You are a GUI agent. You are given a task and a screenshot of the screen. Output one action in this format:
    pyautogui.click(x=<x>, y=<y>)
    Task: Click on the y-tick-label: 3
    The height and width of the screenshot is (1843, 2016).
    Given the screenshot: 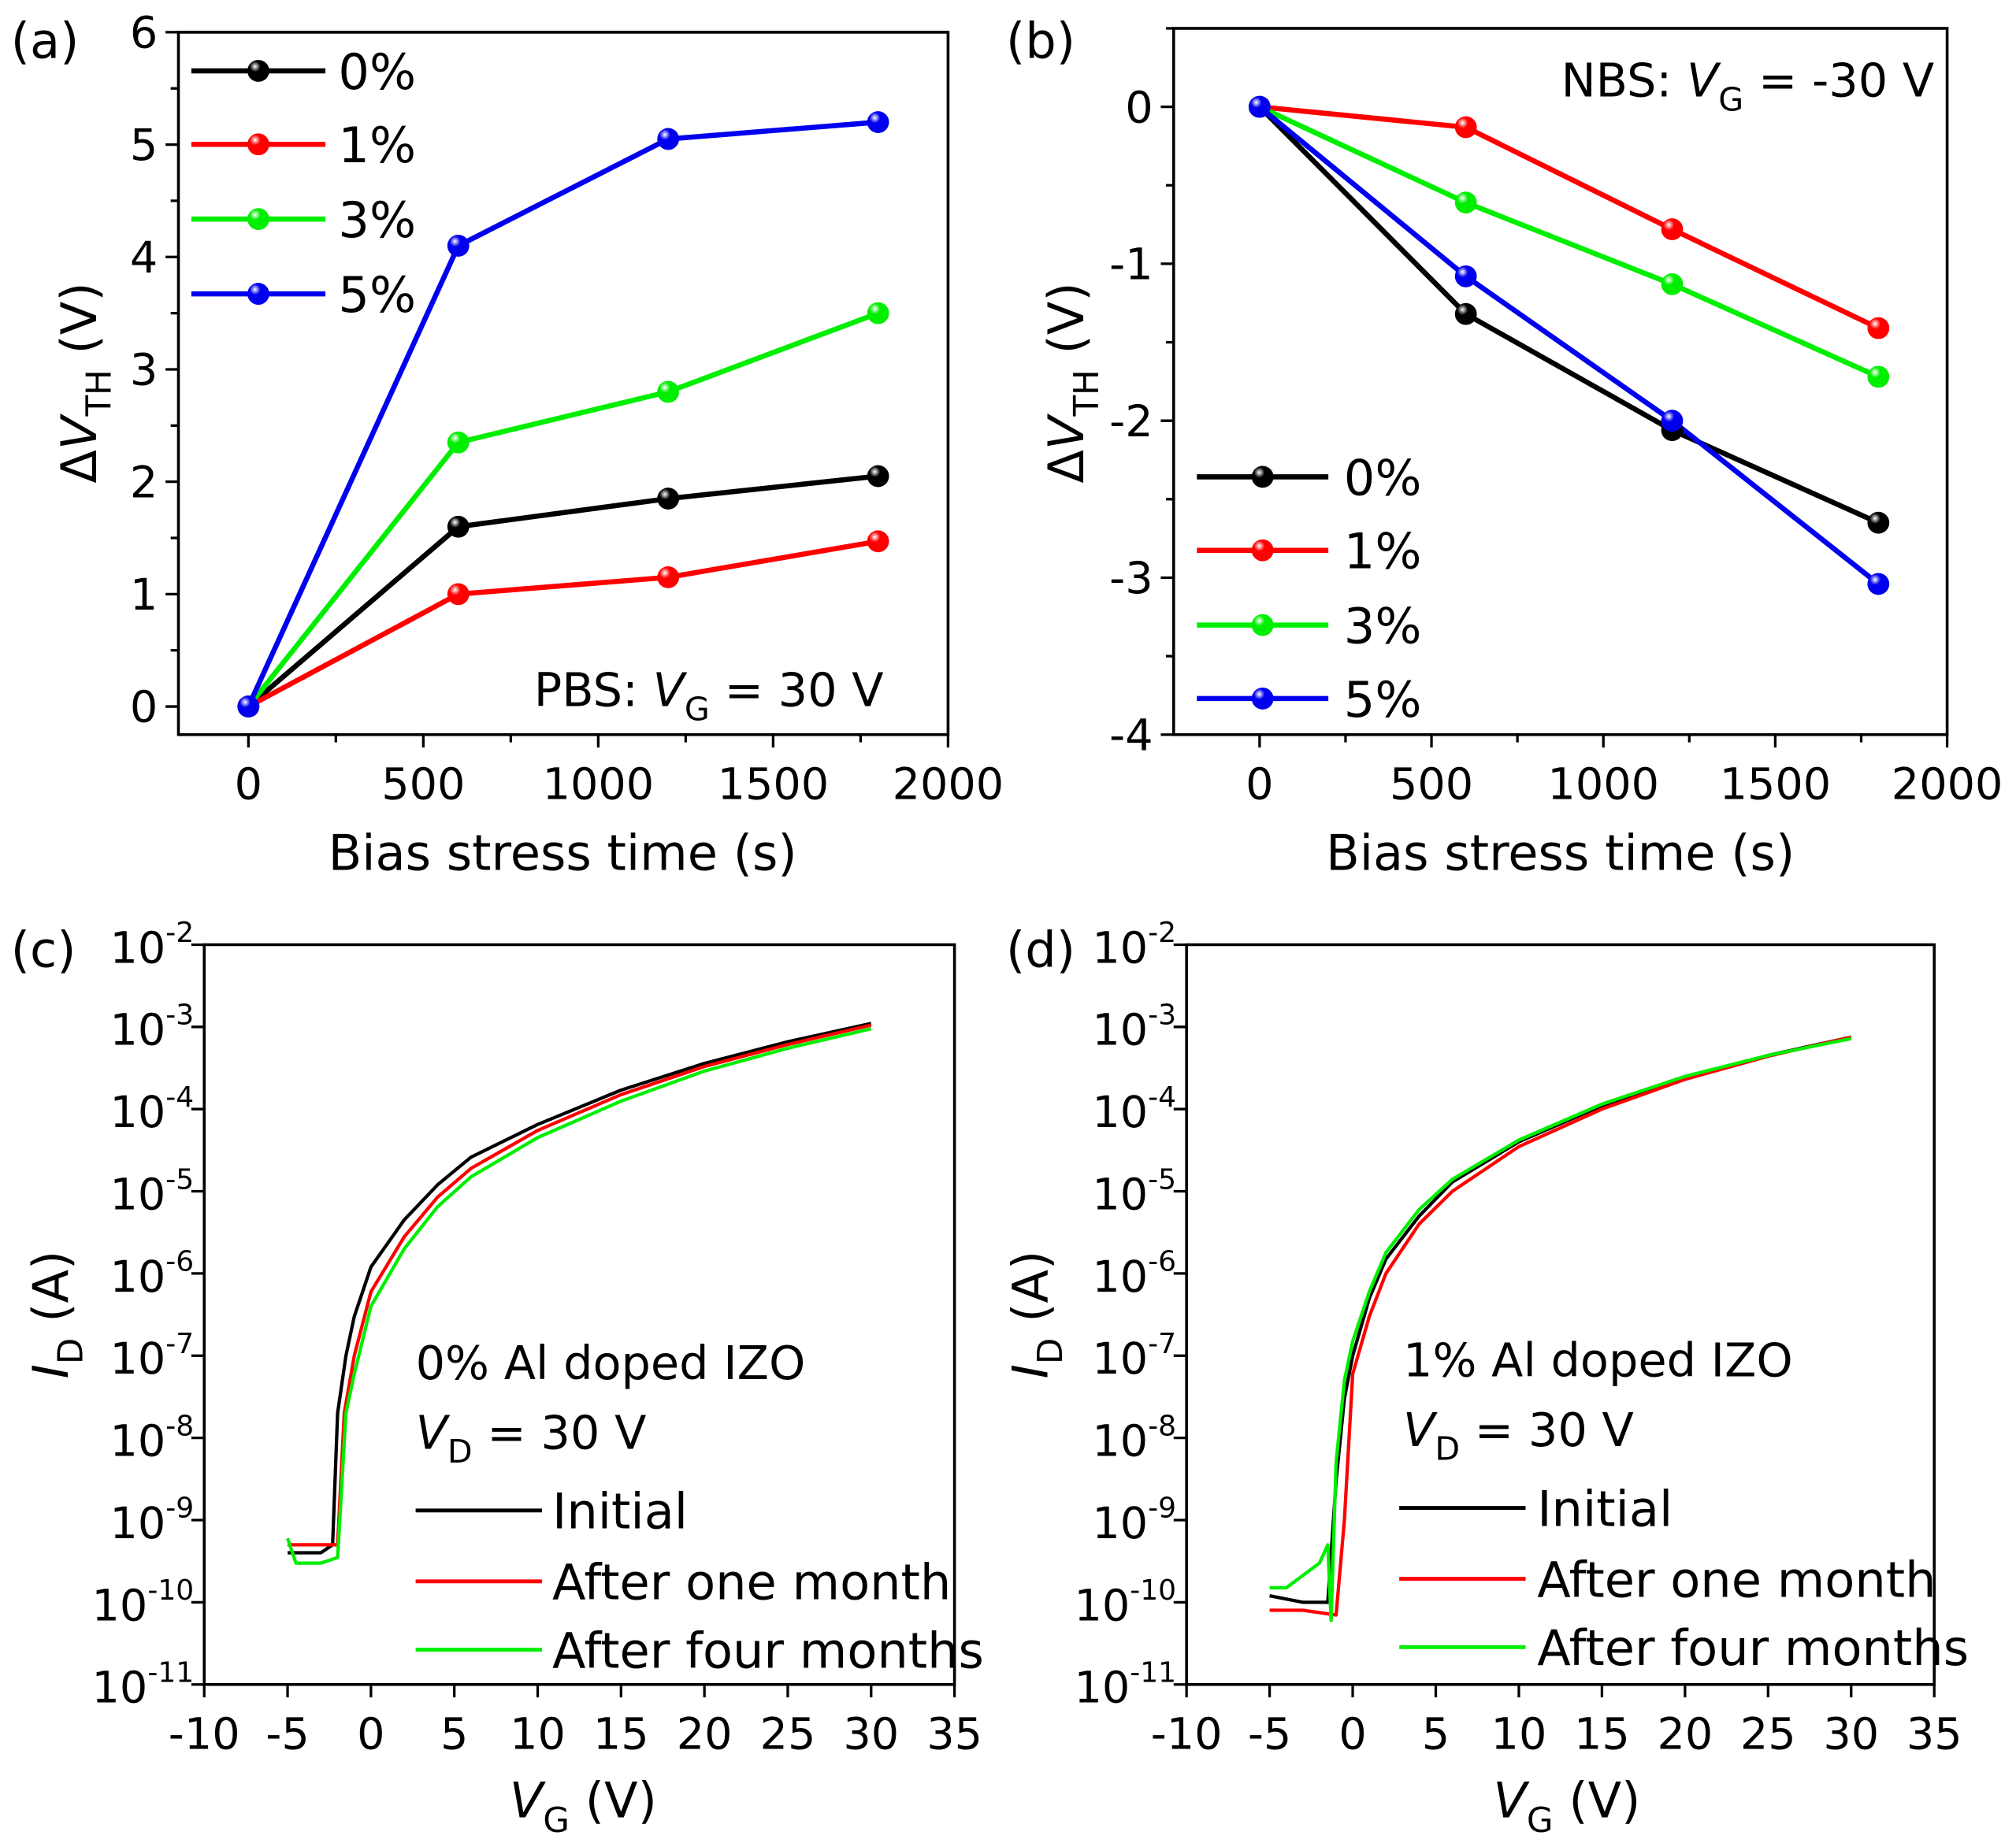 What is the action you would take?
    pyautogui.click(x=144, y=370)
    